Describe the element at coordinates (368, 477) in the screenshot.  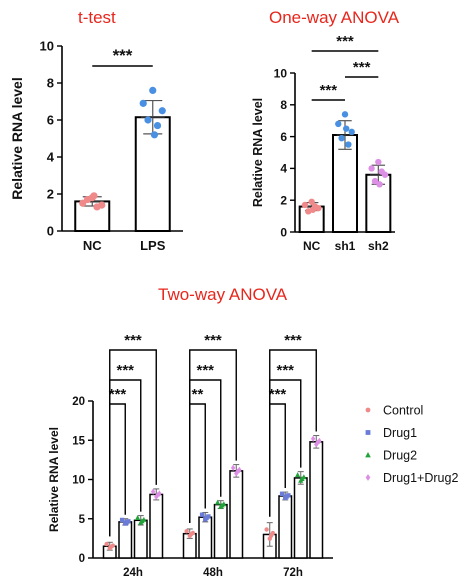
I see `legend-marker-Drug1+Drug2` at that location.